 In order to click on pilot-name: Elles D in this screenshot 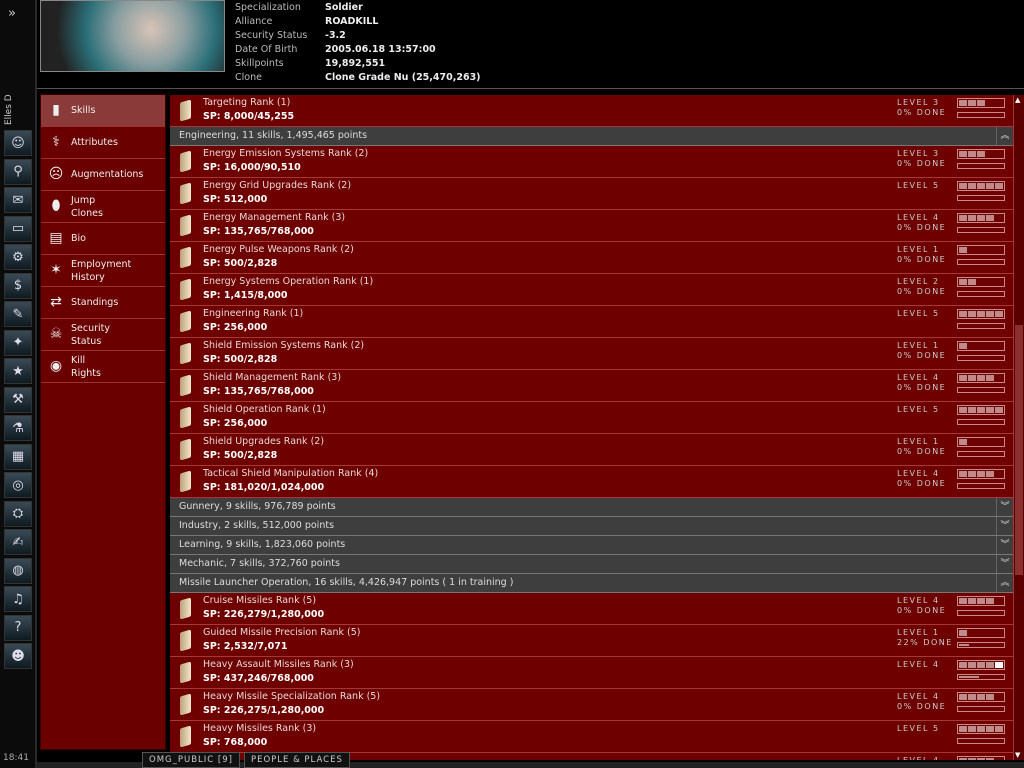, I will do `click(9, 110)`.